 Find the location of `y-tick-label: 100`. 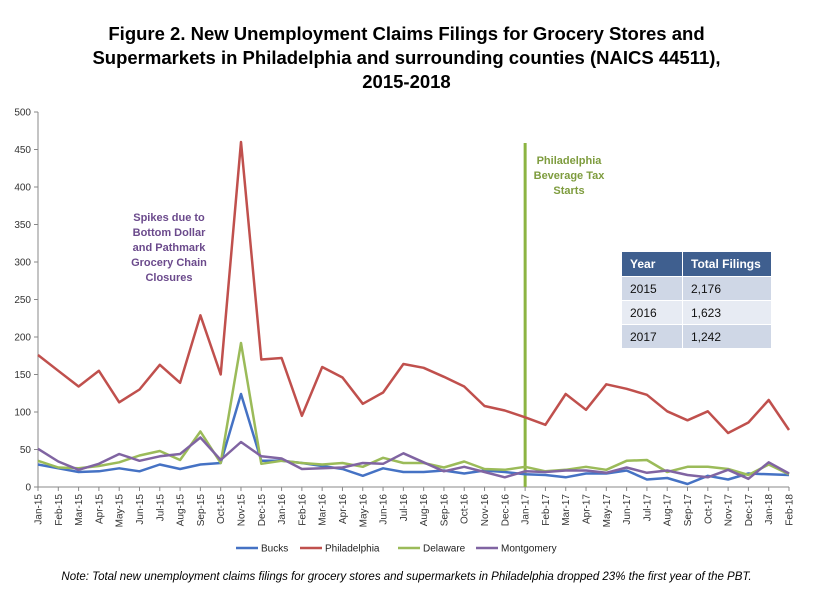

y-tick-label: 100 is located at coordinates (22, 413).